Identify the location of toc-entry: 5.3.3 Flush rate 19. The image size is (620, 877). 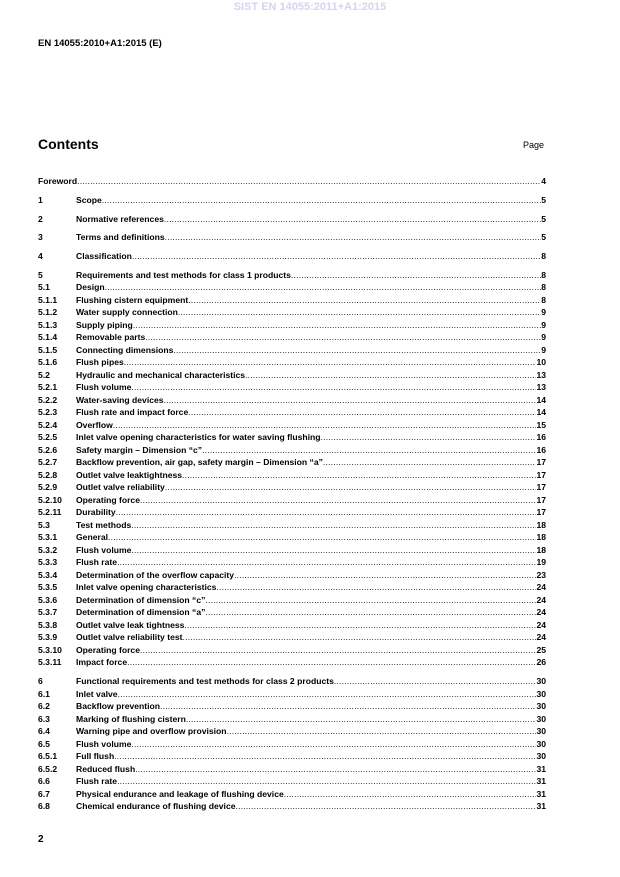
(292, 562).